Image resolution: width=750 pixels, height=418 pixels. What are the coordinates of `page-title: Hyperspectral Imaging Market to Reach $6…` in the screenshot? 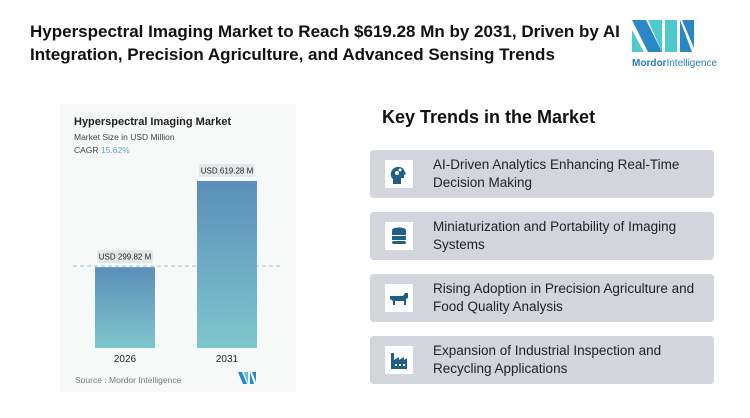 It's located at (325, 43).